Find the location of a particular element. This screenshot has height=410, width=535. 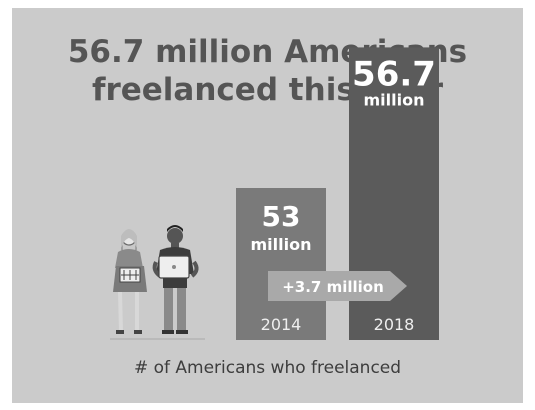

value-unit-2014: million is located at coordinates (281, 244).